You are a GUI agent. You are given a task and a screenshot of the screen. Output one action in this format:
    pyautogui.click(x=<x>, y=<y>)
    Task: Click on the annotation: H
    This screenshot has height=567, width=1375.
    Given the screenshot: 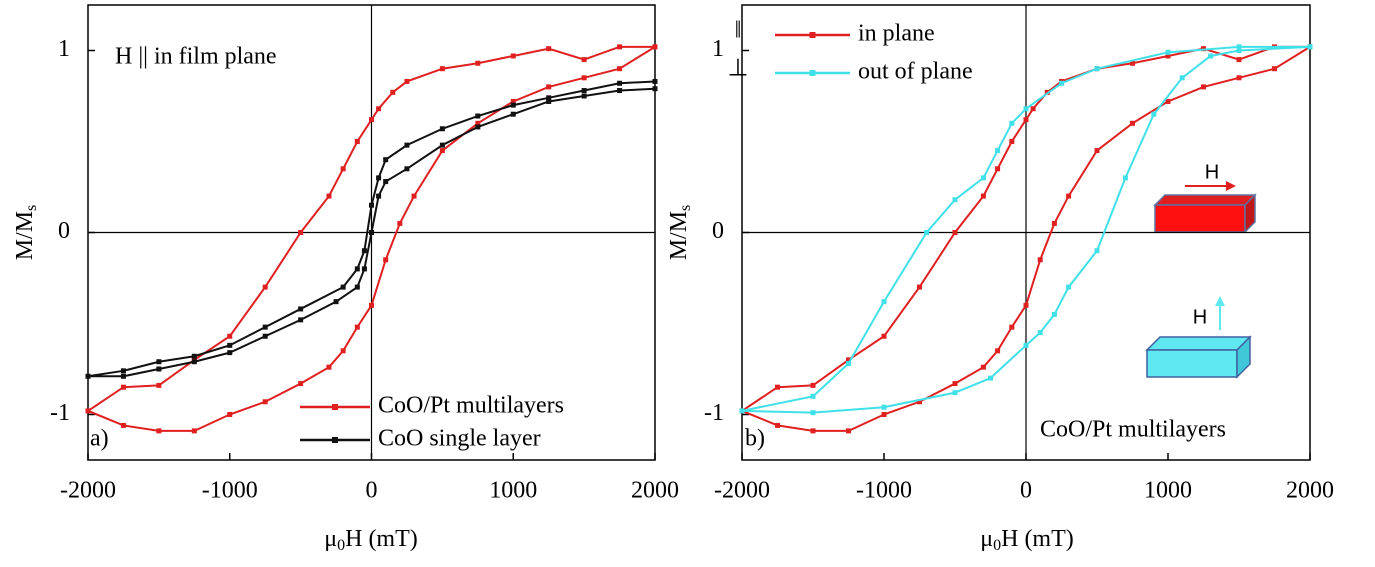 What is the action you would take?
    pyautogui.click(x=1212, y=172)
    